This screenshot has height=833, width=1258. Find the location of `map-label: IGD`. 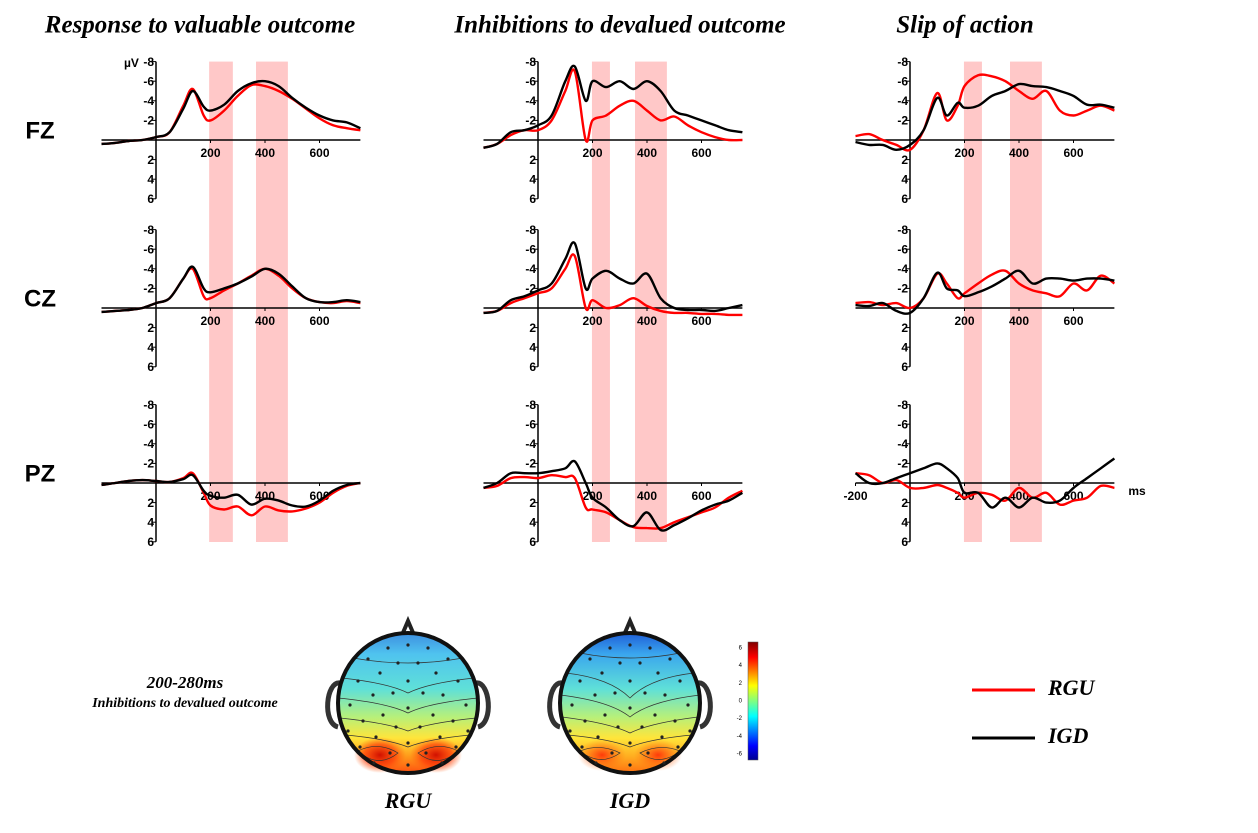

map-label: IGD is located at coordinates (629, 800).